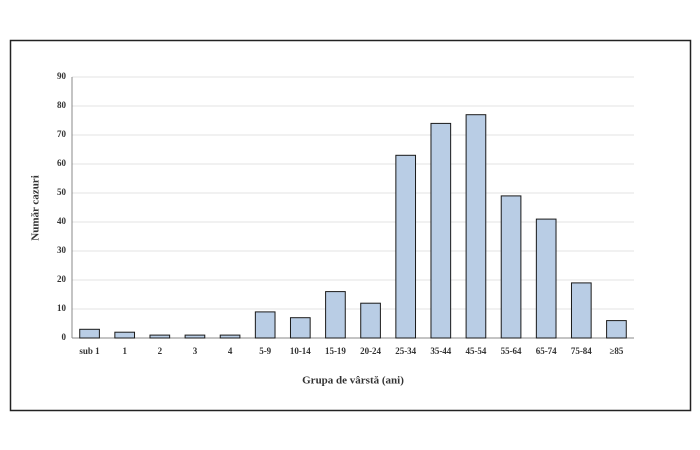 This screenshot has height=450, width=700. I want to click on x-tick-label: 20-24, so click(370, 351).